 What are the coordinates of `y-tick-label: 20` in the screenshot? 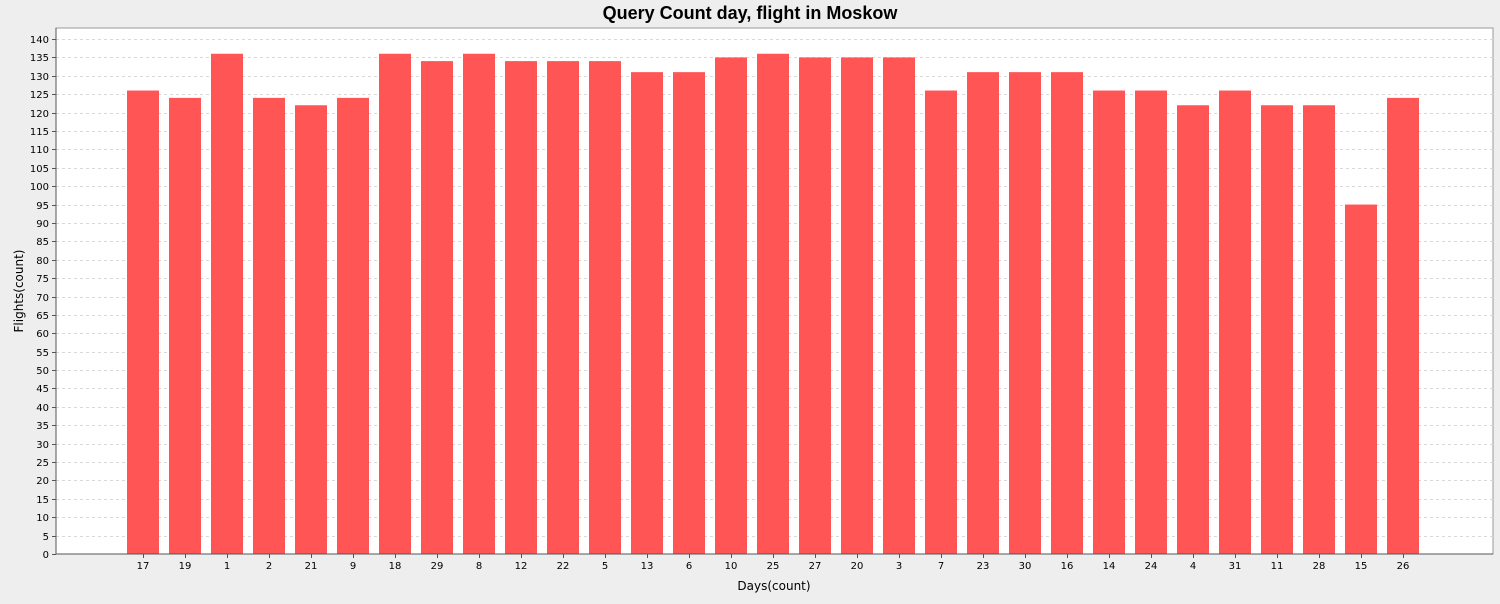 It's located at (42, 481).